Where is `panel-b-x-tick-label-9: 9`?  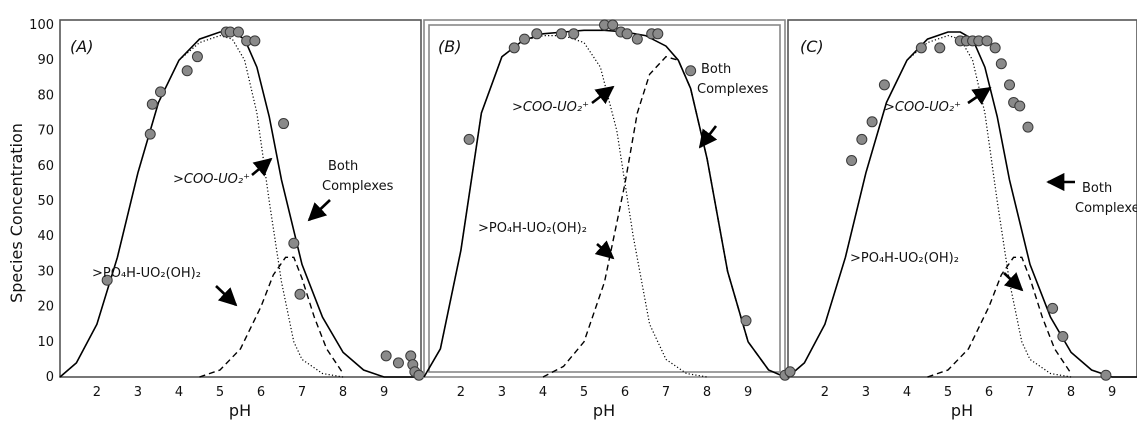
panel-b-x-tick-label-9: 9 is located at coordinates (748, 392).